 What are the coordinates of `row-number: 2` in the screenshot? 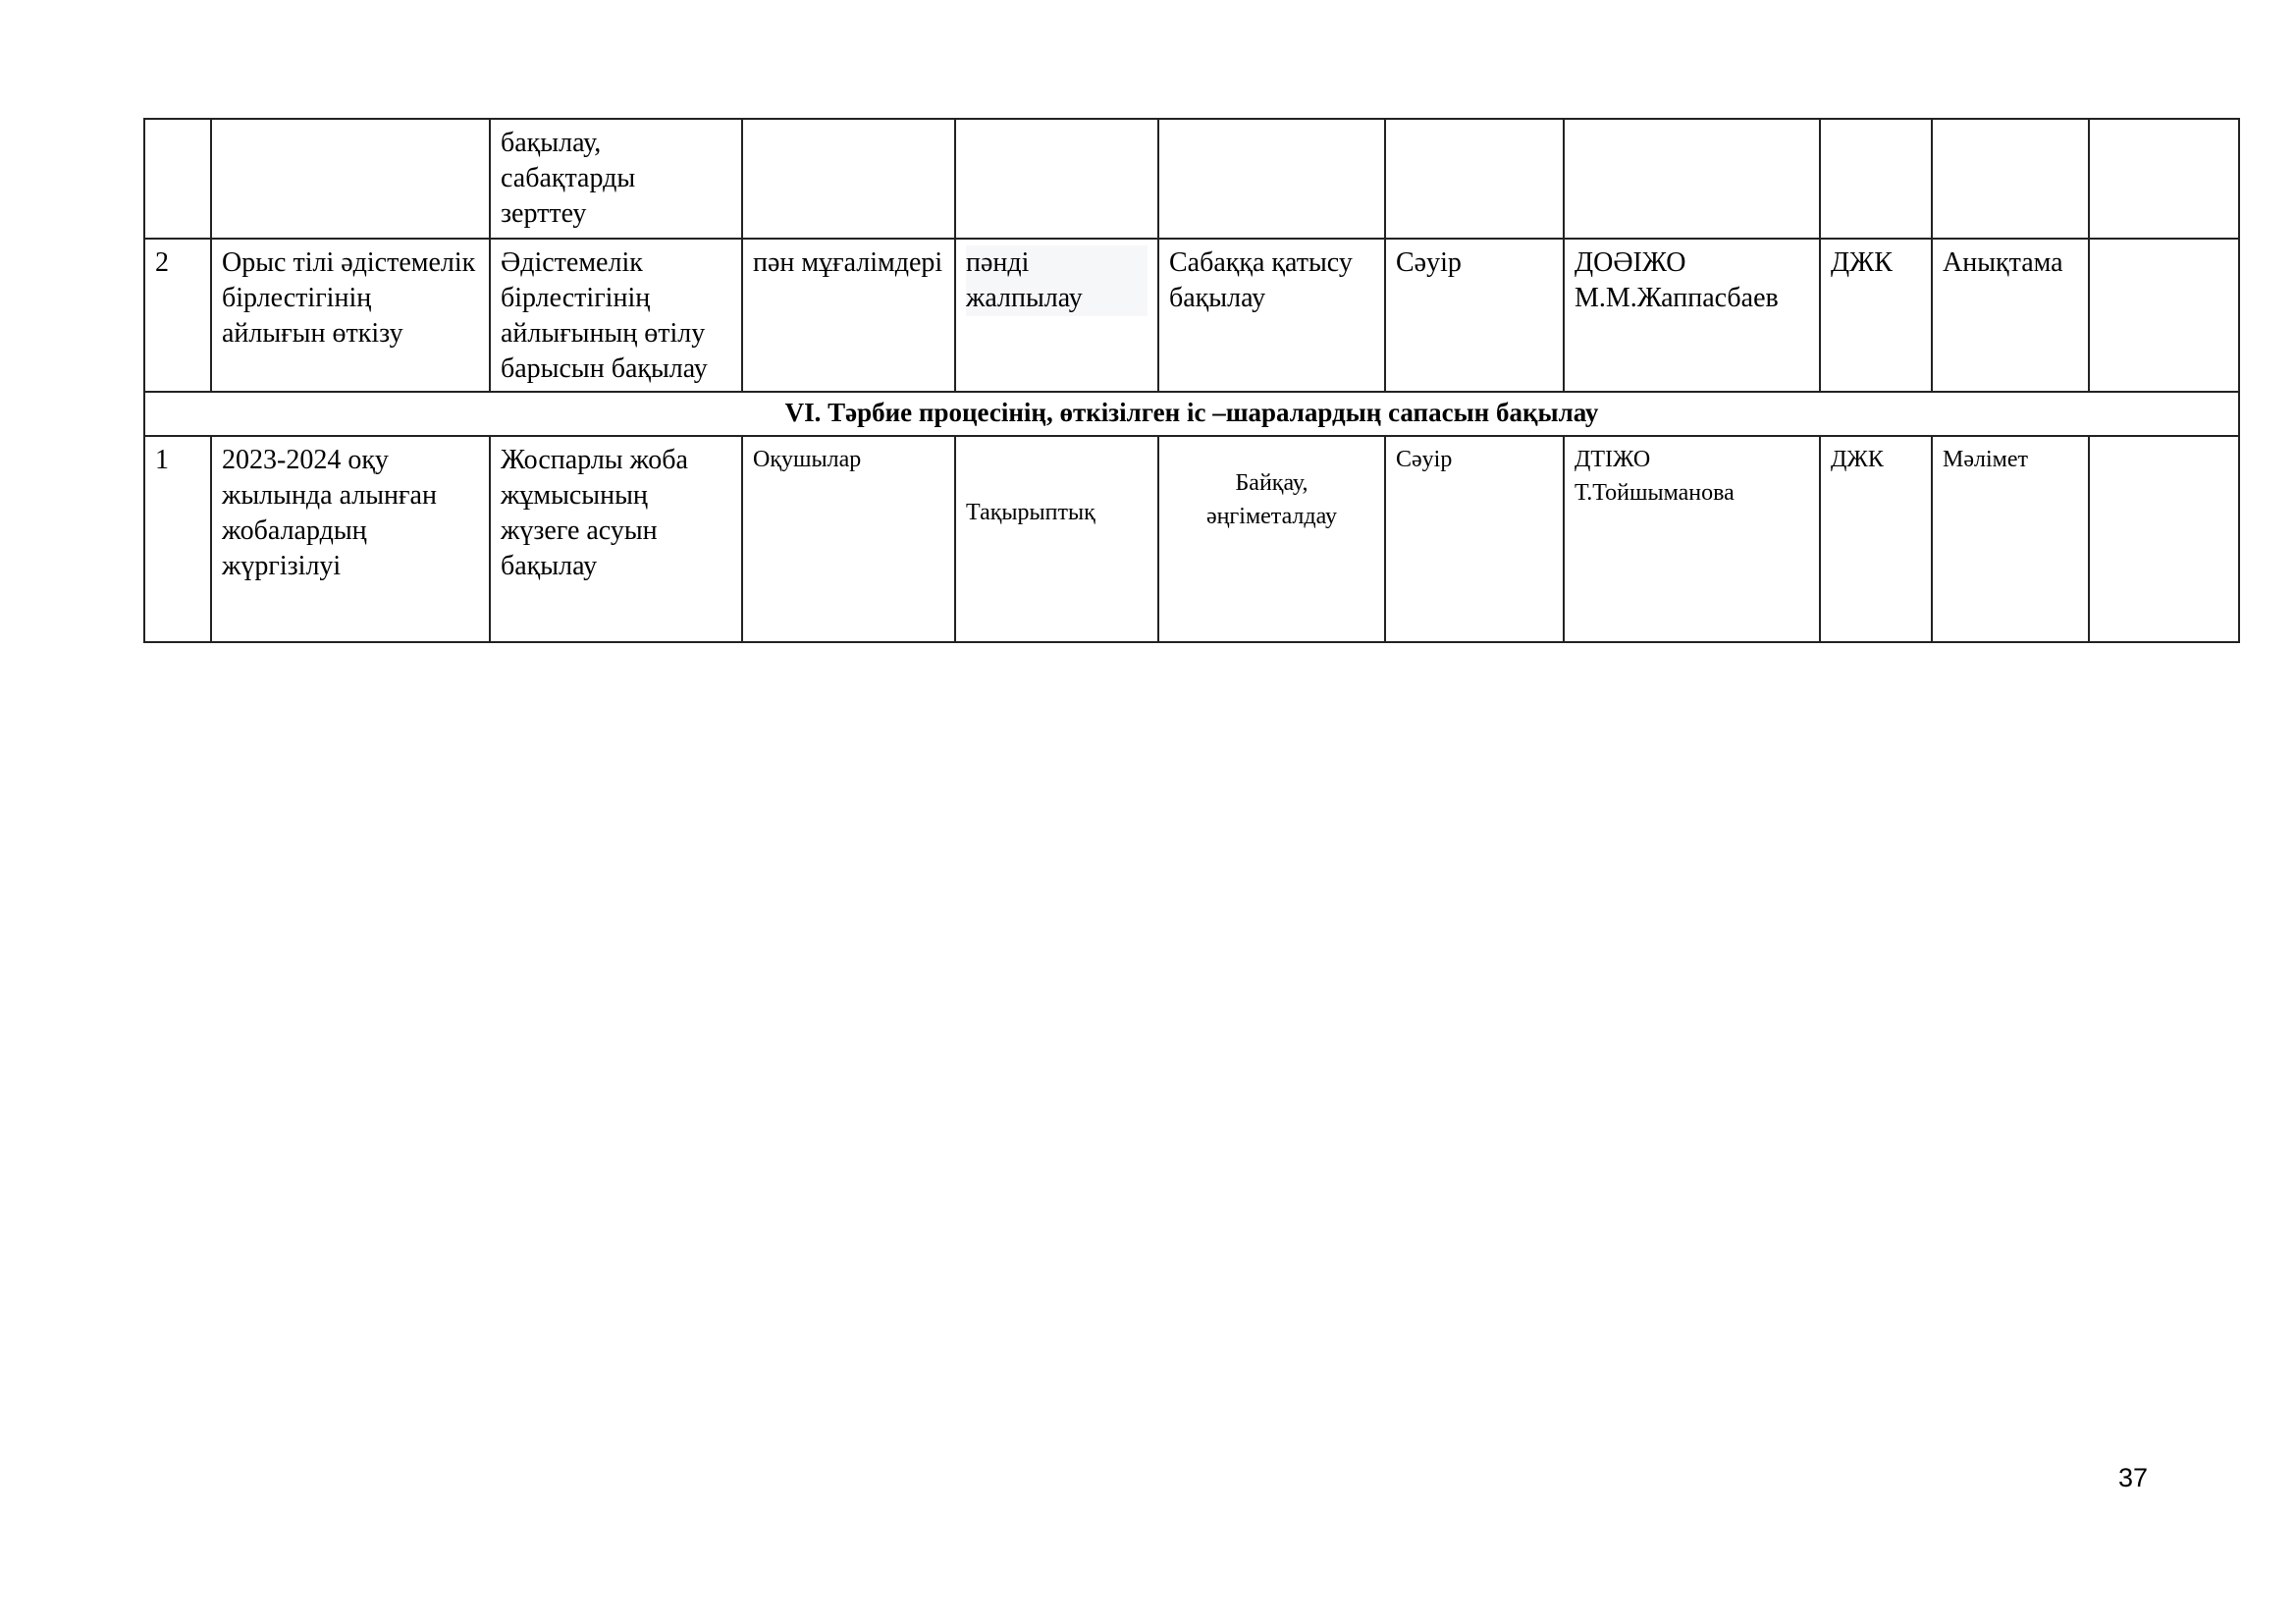 It's located at (178, 315).